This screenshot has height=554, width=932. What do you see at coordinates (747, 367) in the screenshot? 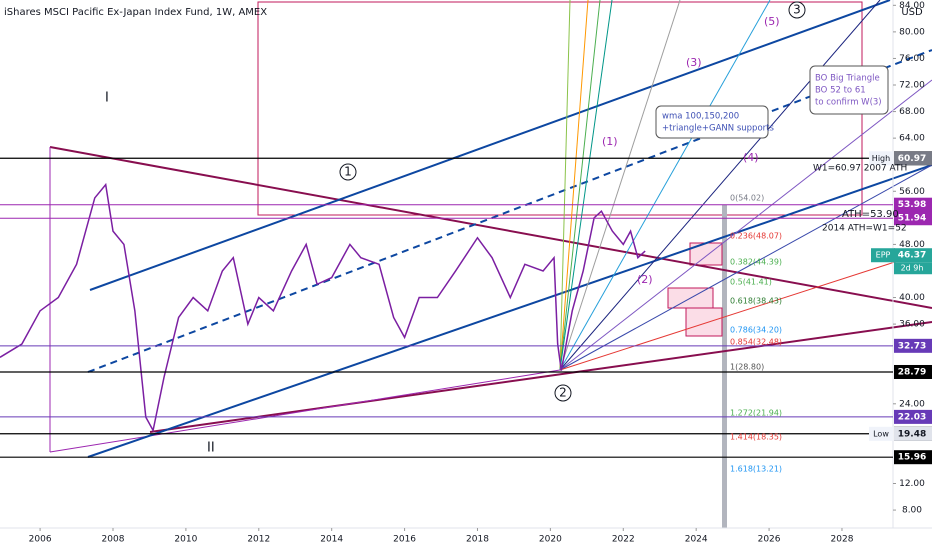
I see `fib-label: 1(28.80)` at bounding box center [747, 367].